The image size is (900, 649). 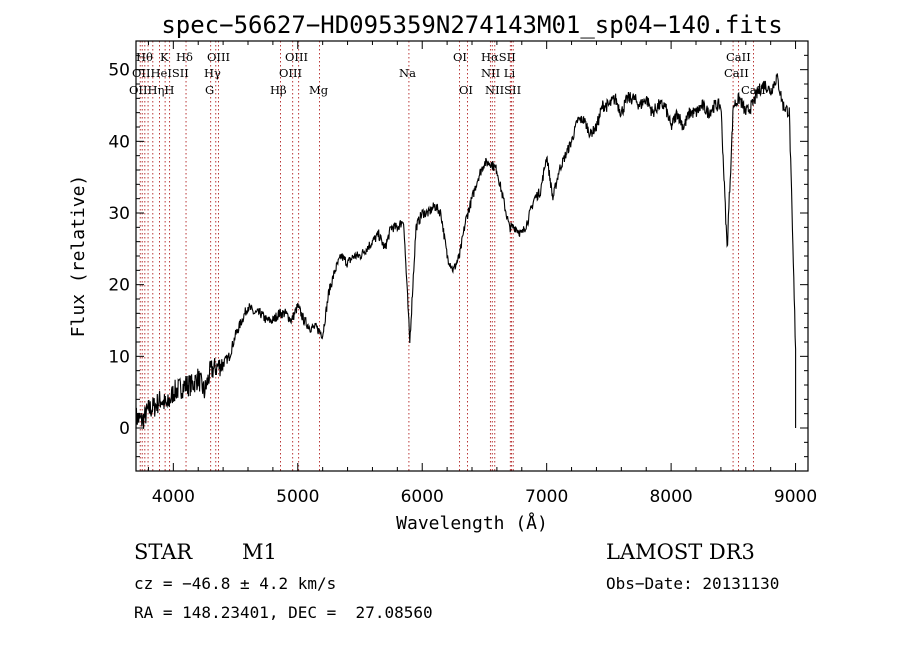 I want to click on y-tick-label: 50, so click(x=119, y=71).